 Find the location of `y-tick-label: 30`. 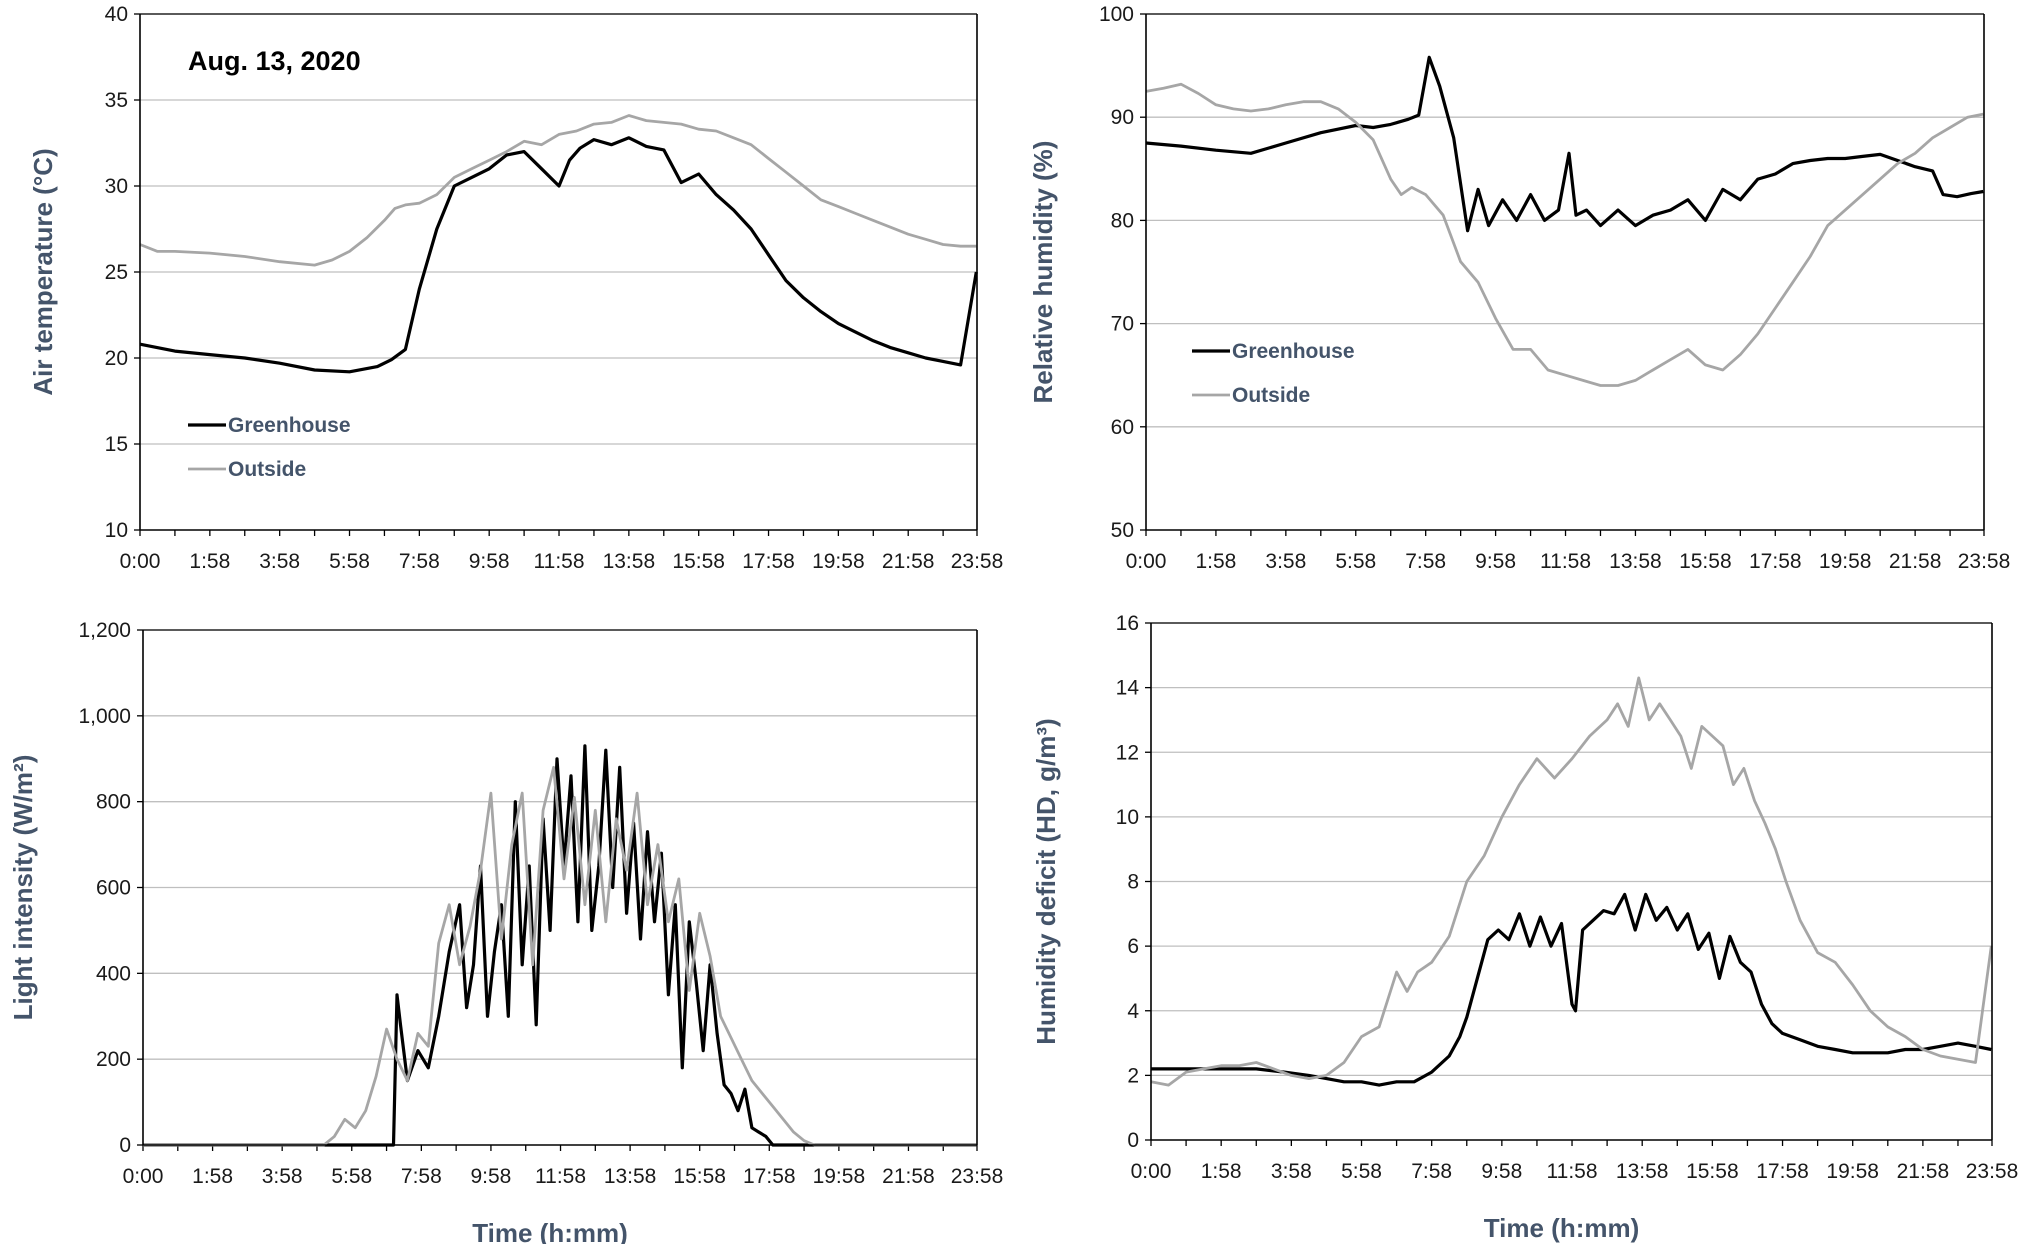

y-tick-label: 30 is located at coordinates (116, 186).